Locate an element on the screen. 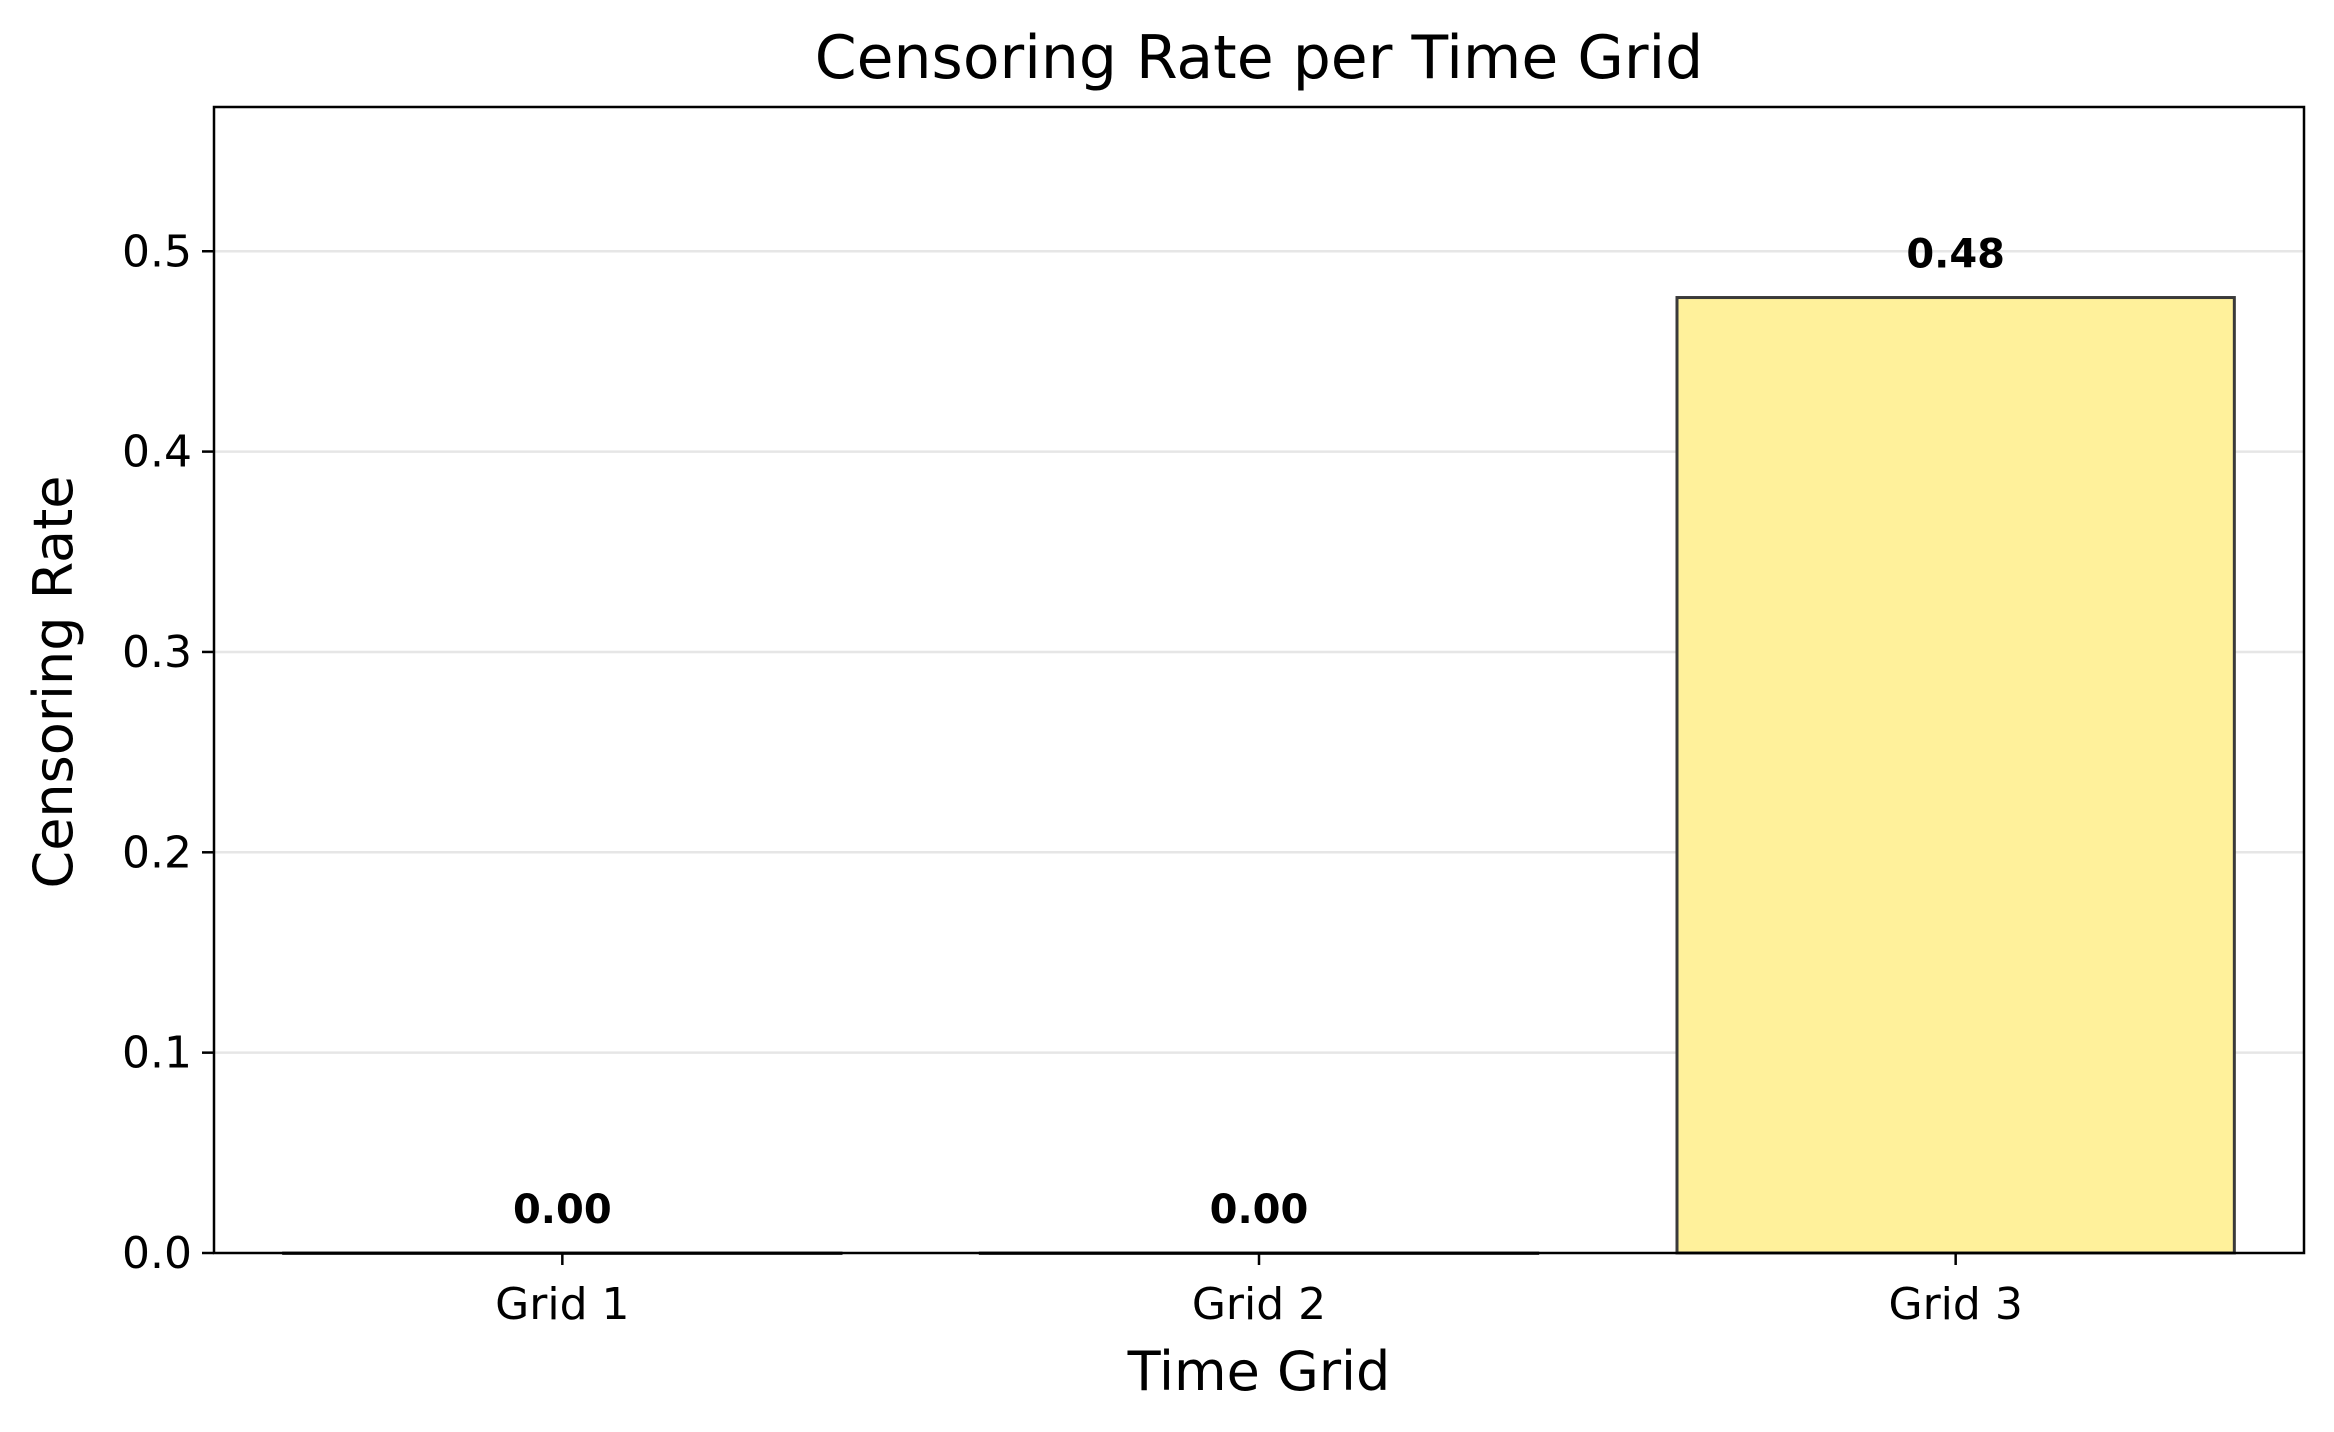 Image resolution: width=2334 pixels, height=1432 pixels. data-label-2: 0.00 is located at coordinates (1259, 1210).